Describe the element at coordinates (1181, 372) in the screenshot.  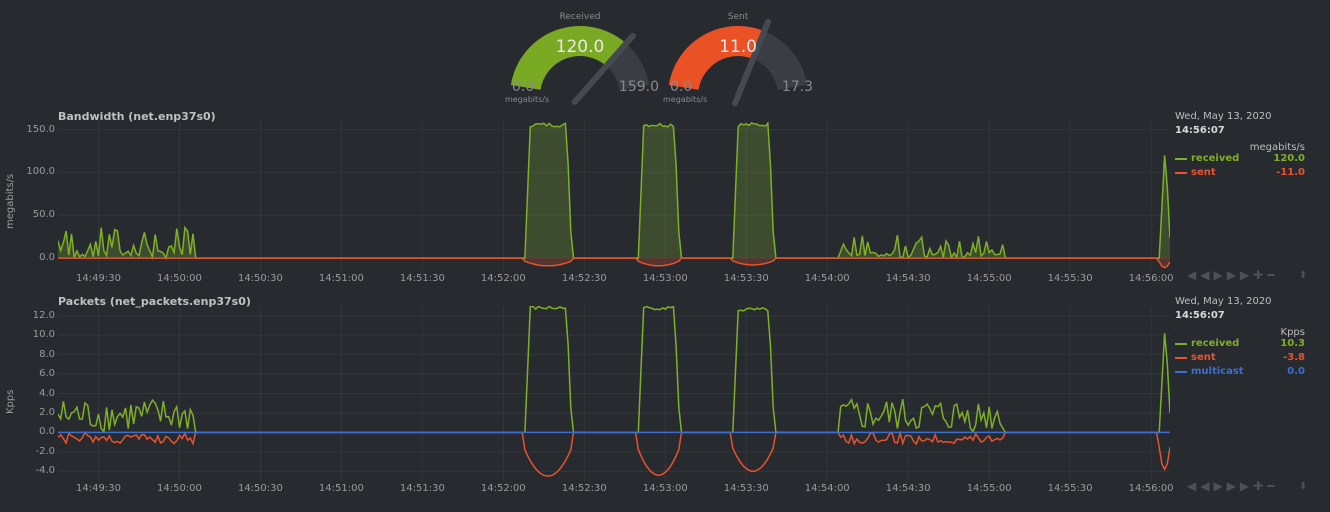
I see `multicast-swatch` at that location.